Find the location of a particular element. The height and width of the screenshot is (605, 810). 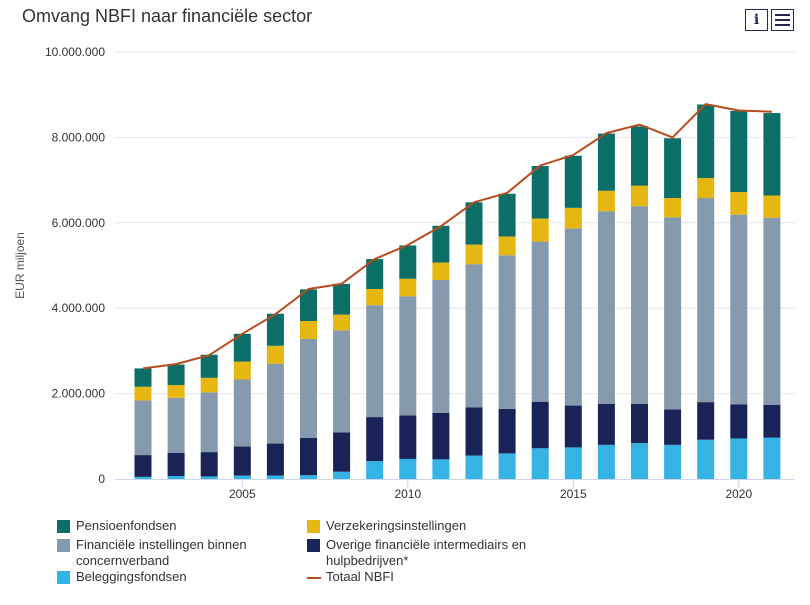

info-button: i is located at coordinates (756, 20).